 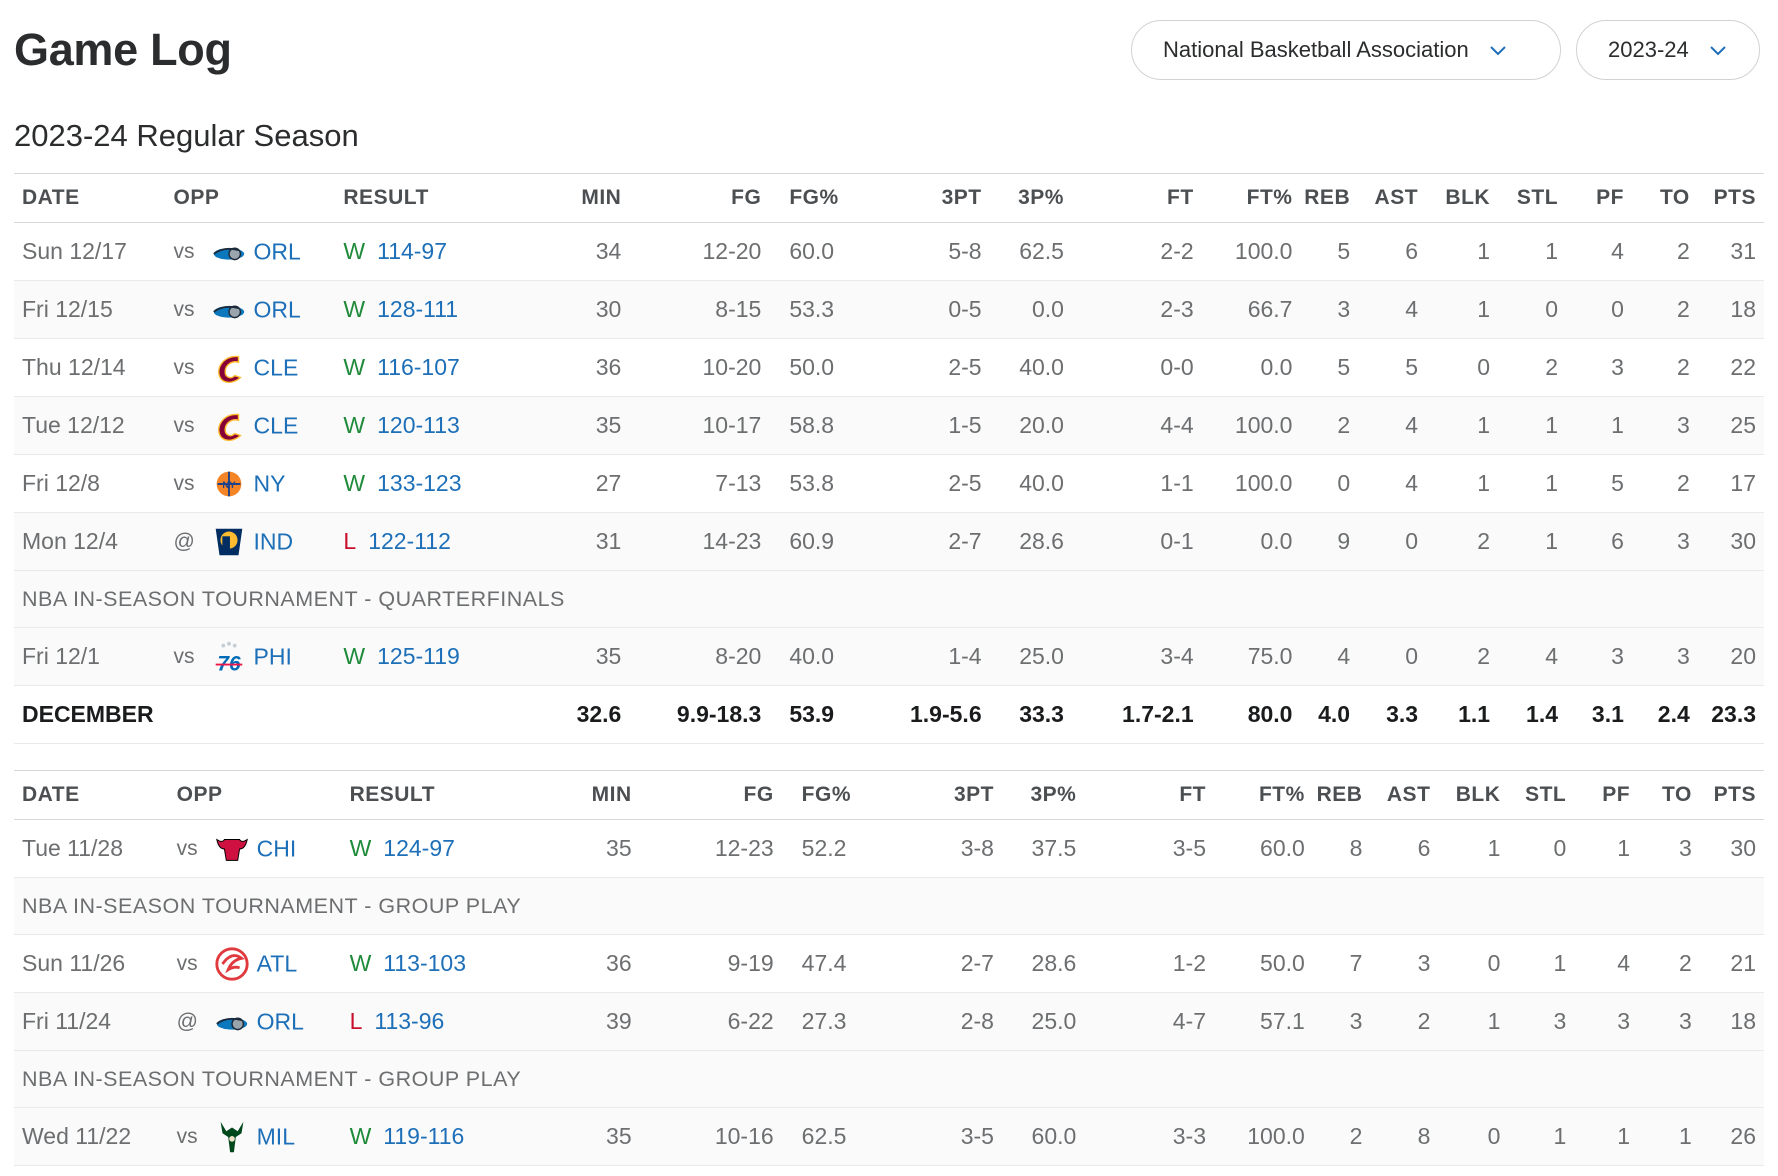 What do you see at coordinates (275, 1136) in the screenshot?
I see `opponent-link: MIL` at bounding box center [275, 1136].